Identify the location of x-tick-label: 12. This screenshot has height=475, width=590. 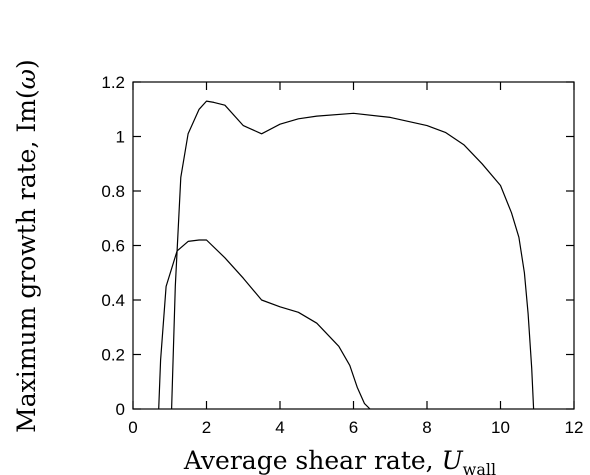
(574, 427).